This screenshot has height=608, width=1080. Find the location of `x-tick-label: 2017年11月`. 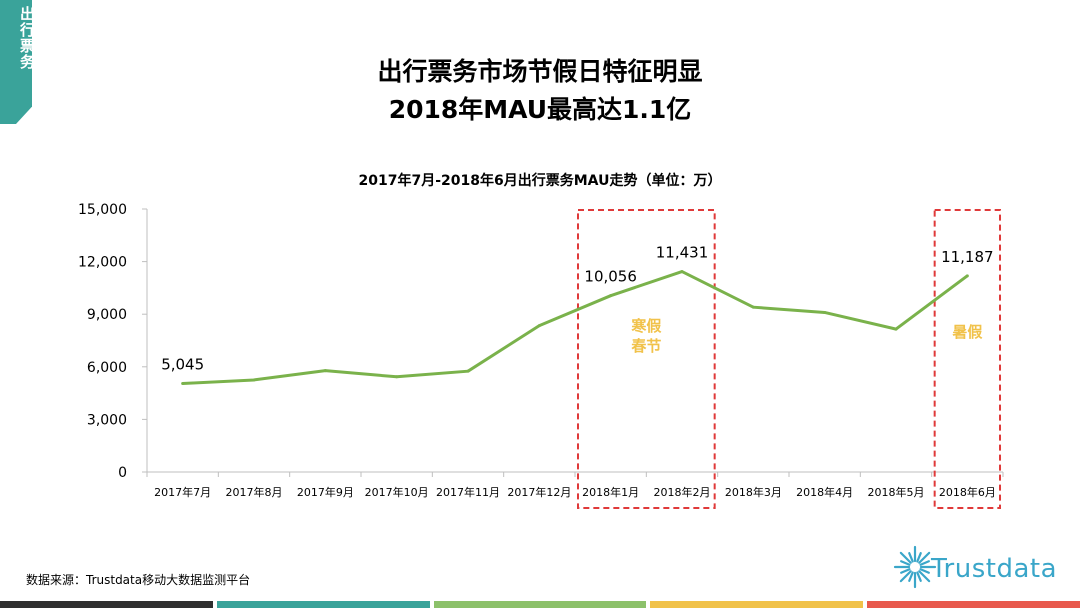

x-tick-label: 2017年11月 is located at coordinates (468, 492).